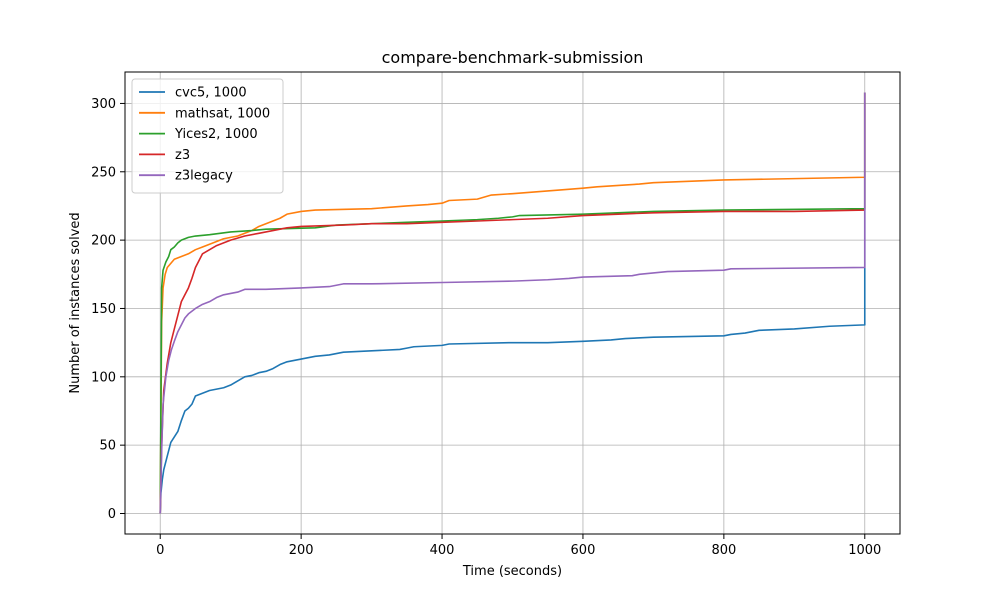 Image resolution: width=1000 pixels, height=604 pixels. What do you see at coordinates (103, 104) in the screenshot?
I see `y-tick-label: 300` at bounding box center [103, 104].